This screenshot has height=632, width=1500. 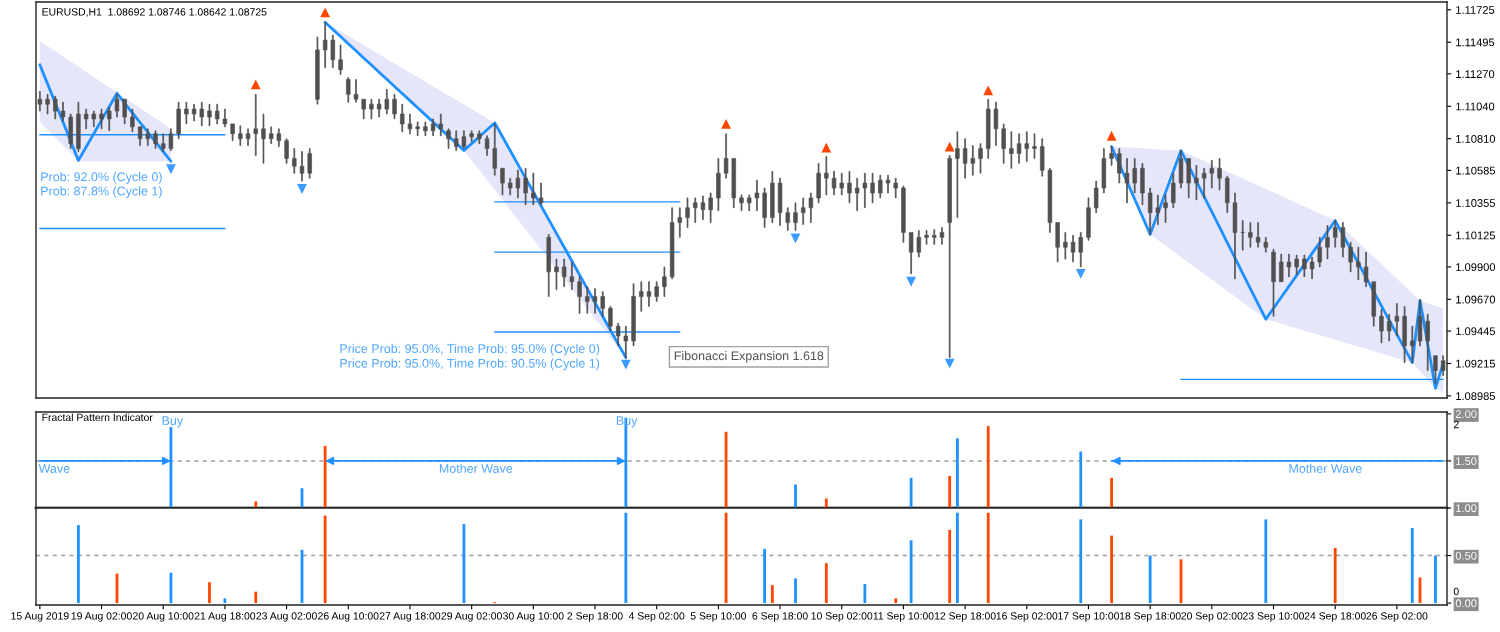 I want to click on annotation: Fibonacci Expansion 1.618, so click(x=749, y=356).